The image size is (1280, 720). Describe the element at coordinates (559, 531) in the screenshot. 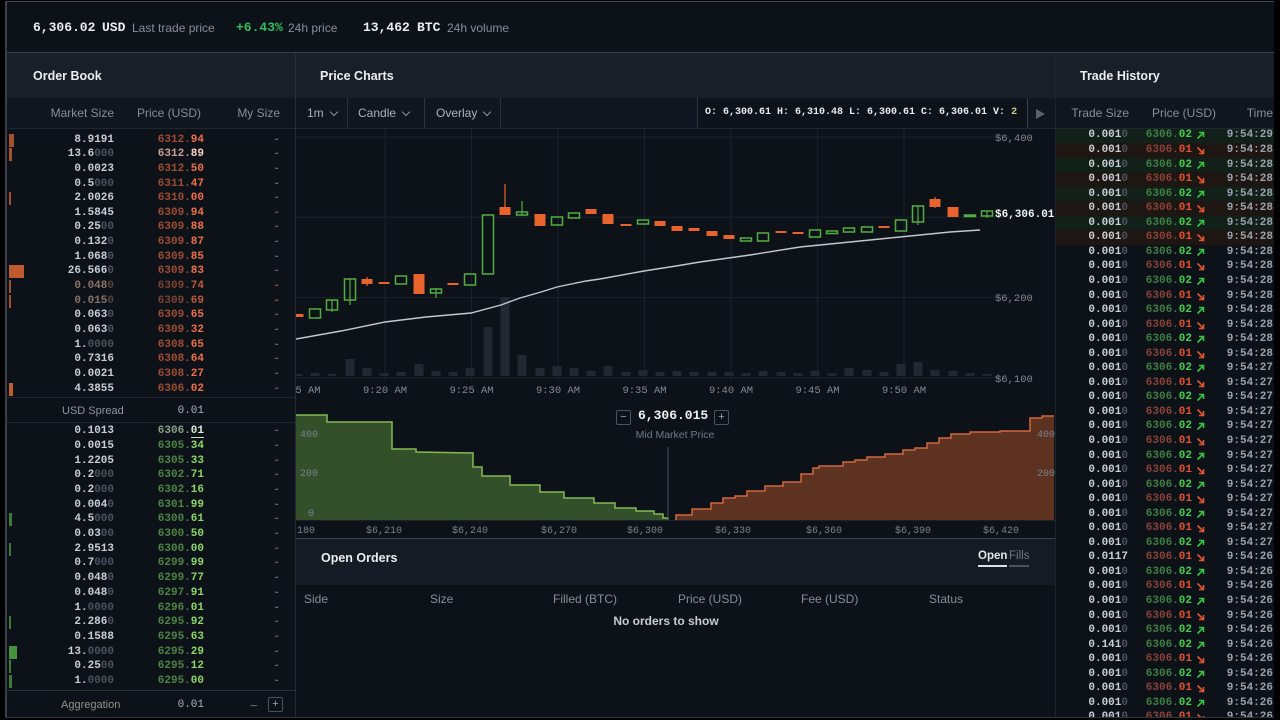

I see `svg-text: $6,270` at that location.